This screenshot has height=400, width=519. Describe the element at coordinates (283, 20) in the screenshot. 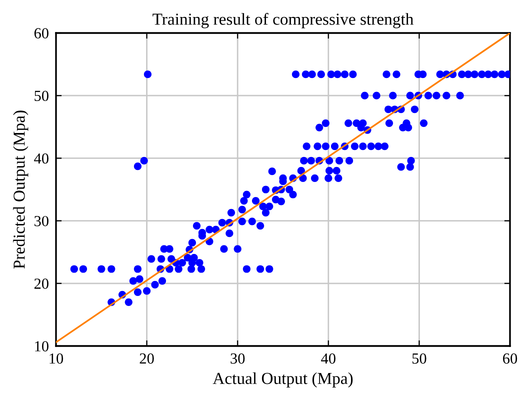

I see `chart-title: Training result of compressive strength` at that location.